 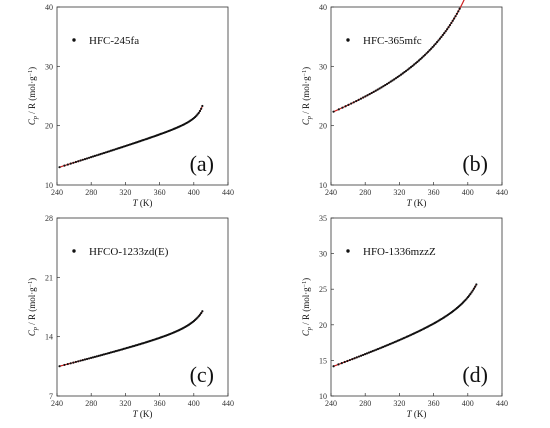 What do you see at coordinates (91, 403) in the screenshot?
I see `x-tick-label: 280` at bounding box center [91, 403].